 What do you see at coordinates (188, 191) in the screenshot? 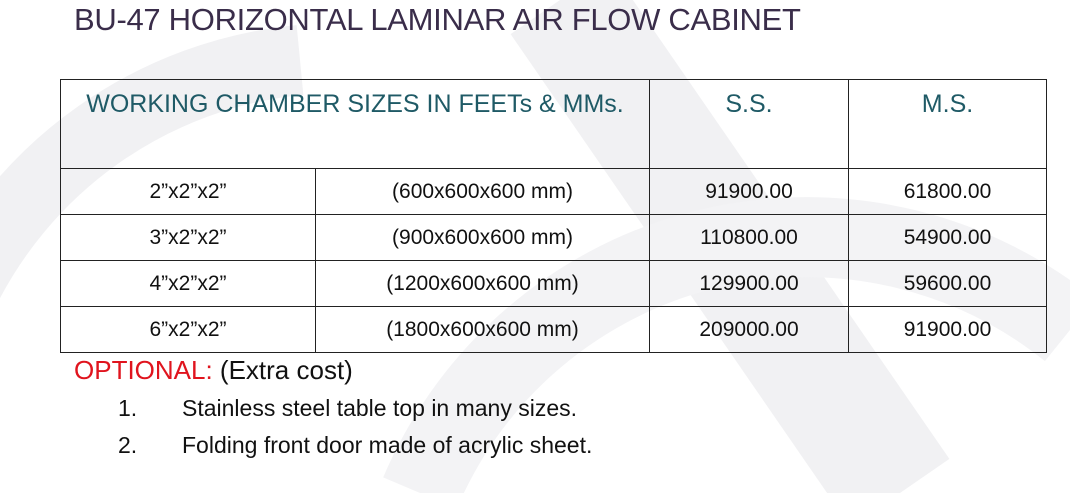
I see `cell-feet: 2”x2”x2”` at bounding box center [188, 191].